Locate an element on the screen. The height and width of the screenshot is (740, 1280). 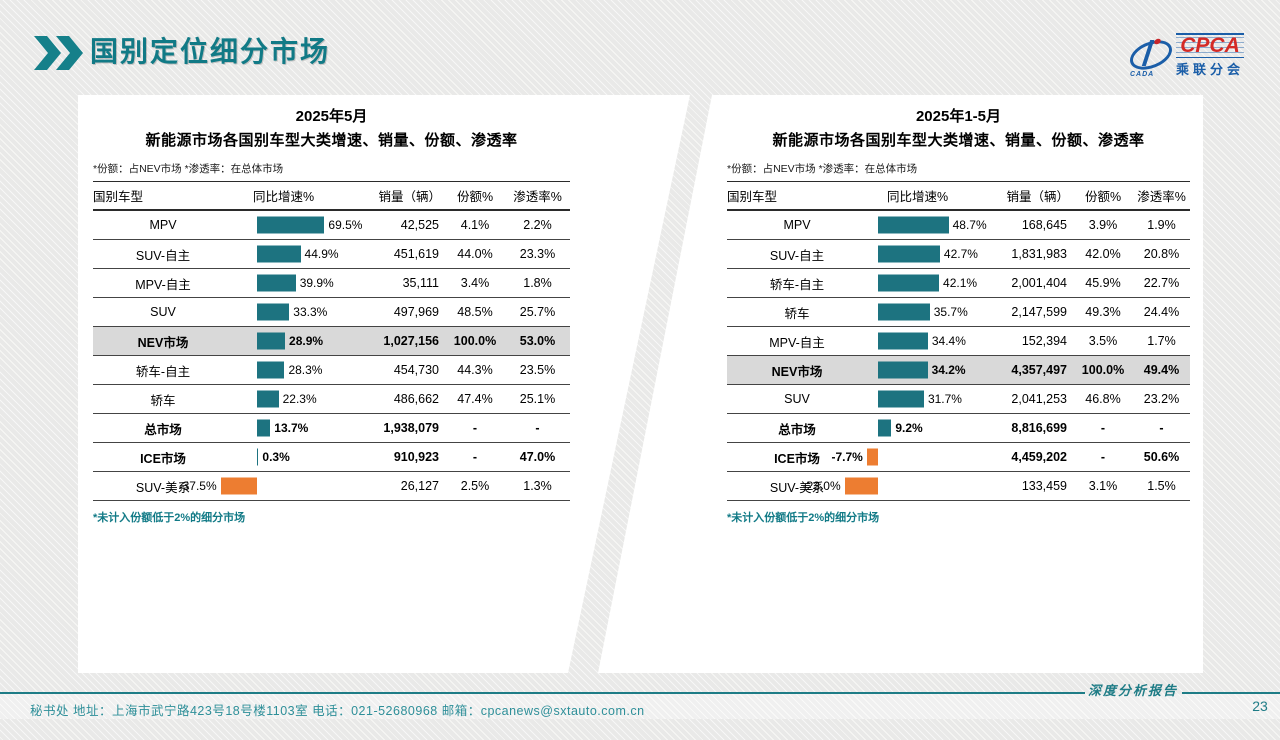
share-value: 49.3% is located at coordinates (1103, 312).